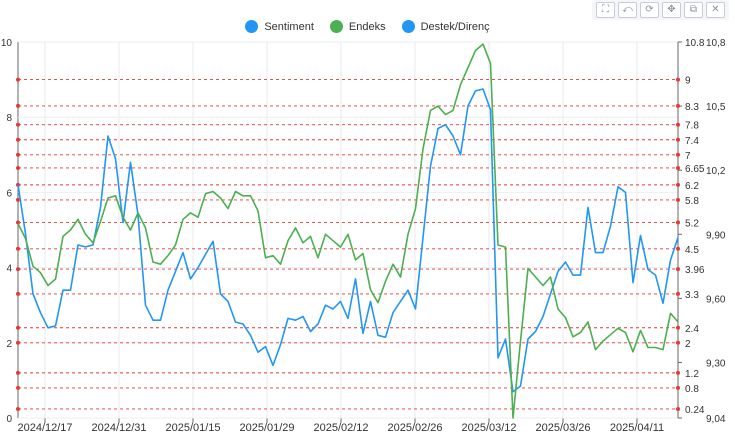  I want to click on level-label: 7, so click(688, 156).